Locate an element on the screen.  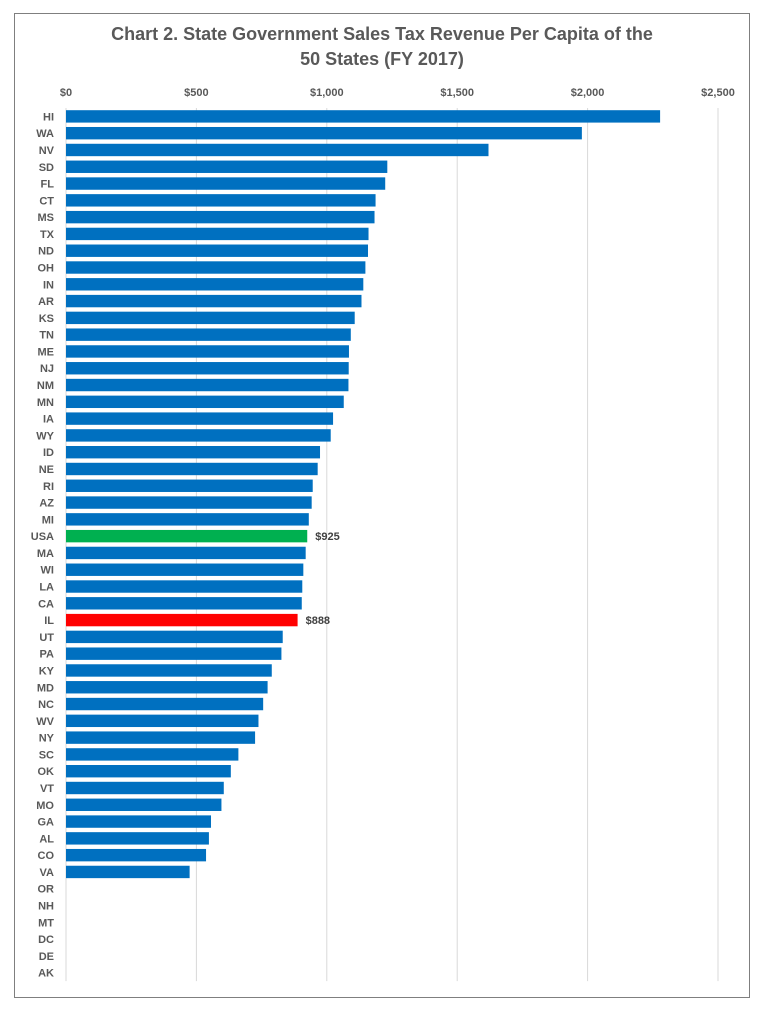
category-label: GA is located at coordinates (46, 823).